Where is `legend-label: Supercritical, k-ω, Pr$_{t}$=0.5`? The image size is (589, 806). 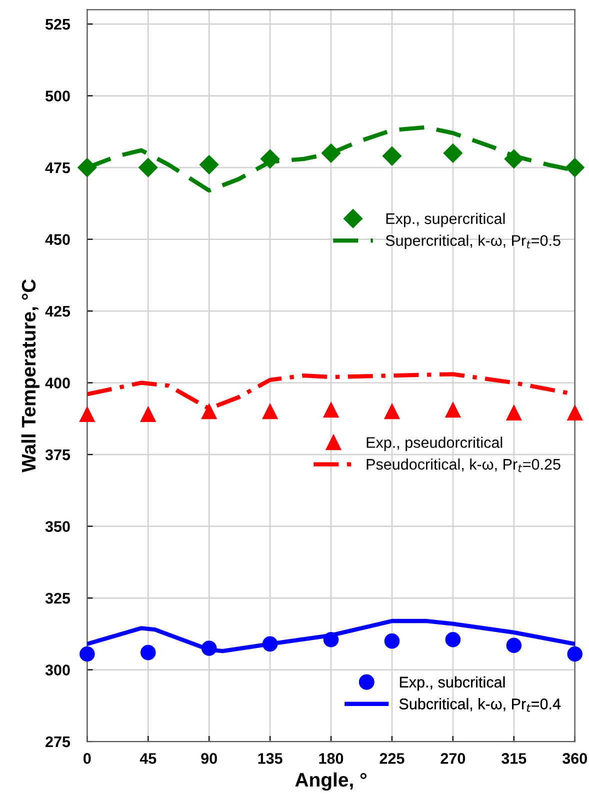
legend-label: Supercritical, k-ω, Pr$_{t}$=0.5 is located at coordinates (473, 241).